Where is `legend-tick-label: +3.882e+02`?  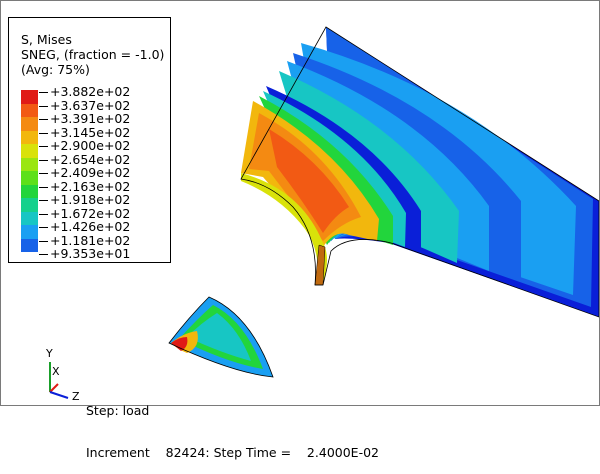 legend-tick-label: +3.882e+02 is located at coordinates (84, 91).